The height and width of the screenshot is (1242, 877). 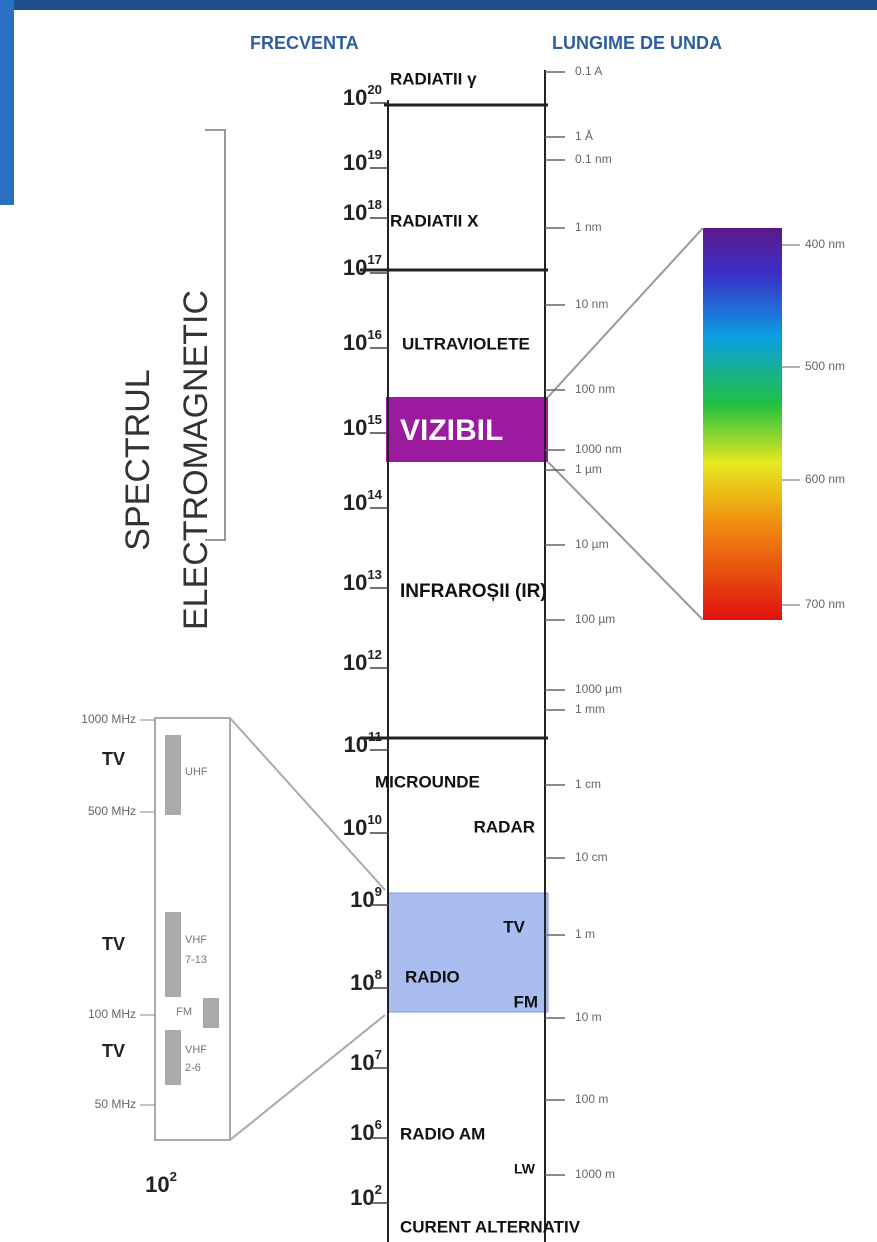 What do you see at coordinates (598, 689) in the screenshot?
I see `wavelength-label: 1000 µm` at bounding box center [598, 689].